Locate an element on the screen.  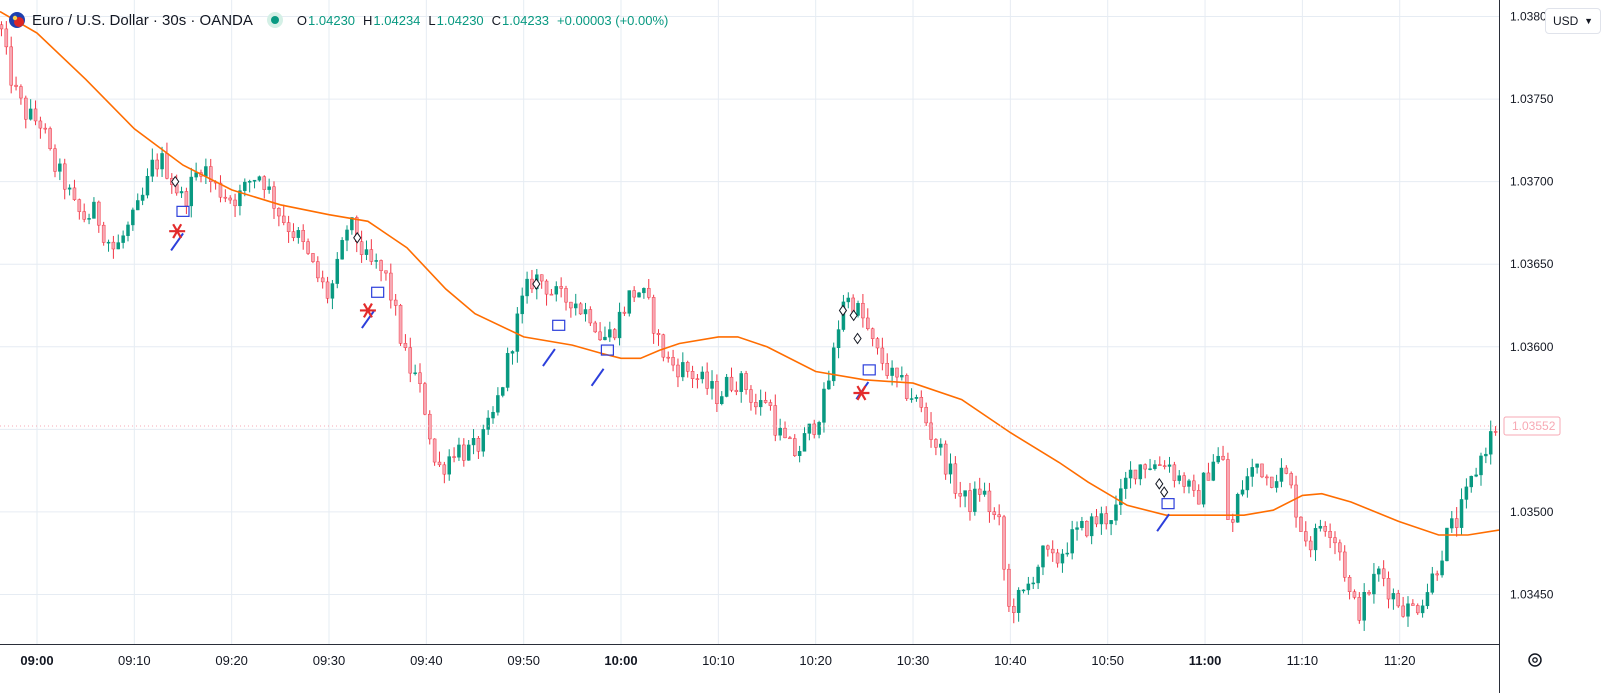
currency-selector: USD ▼ is located at coordinates (1573, 21).